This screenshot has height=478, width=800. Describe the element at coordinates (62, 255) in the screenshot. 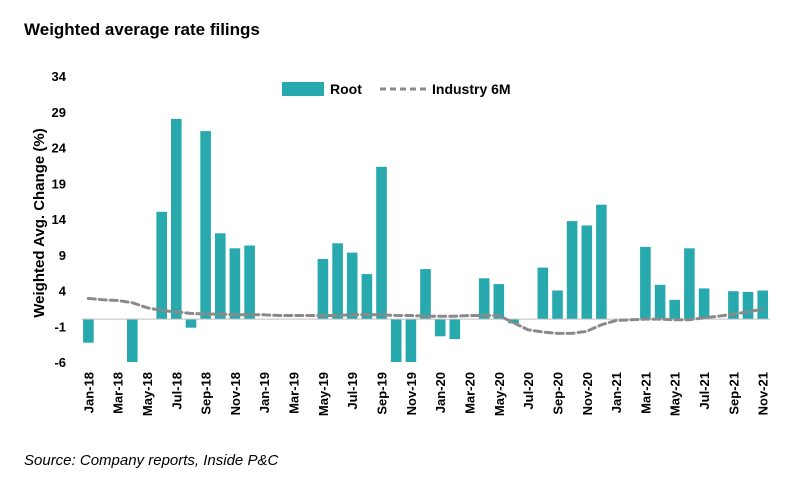

I see `y-tick-label: 9` at that location.